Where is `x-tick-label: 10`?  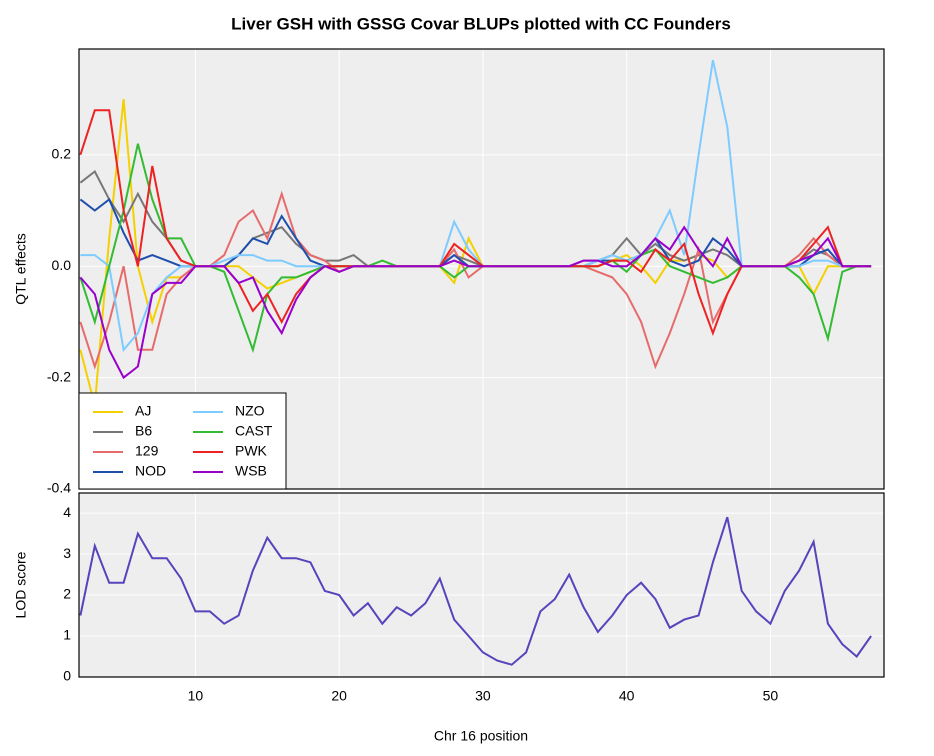
x-tick-label: 10 is located at coordinates (196, 696).